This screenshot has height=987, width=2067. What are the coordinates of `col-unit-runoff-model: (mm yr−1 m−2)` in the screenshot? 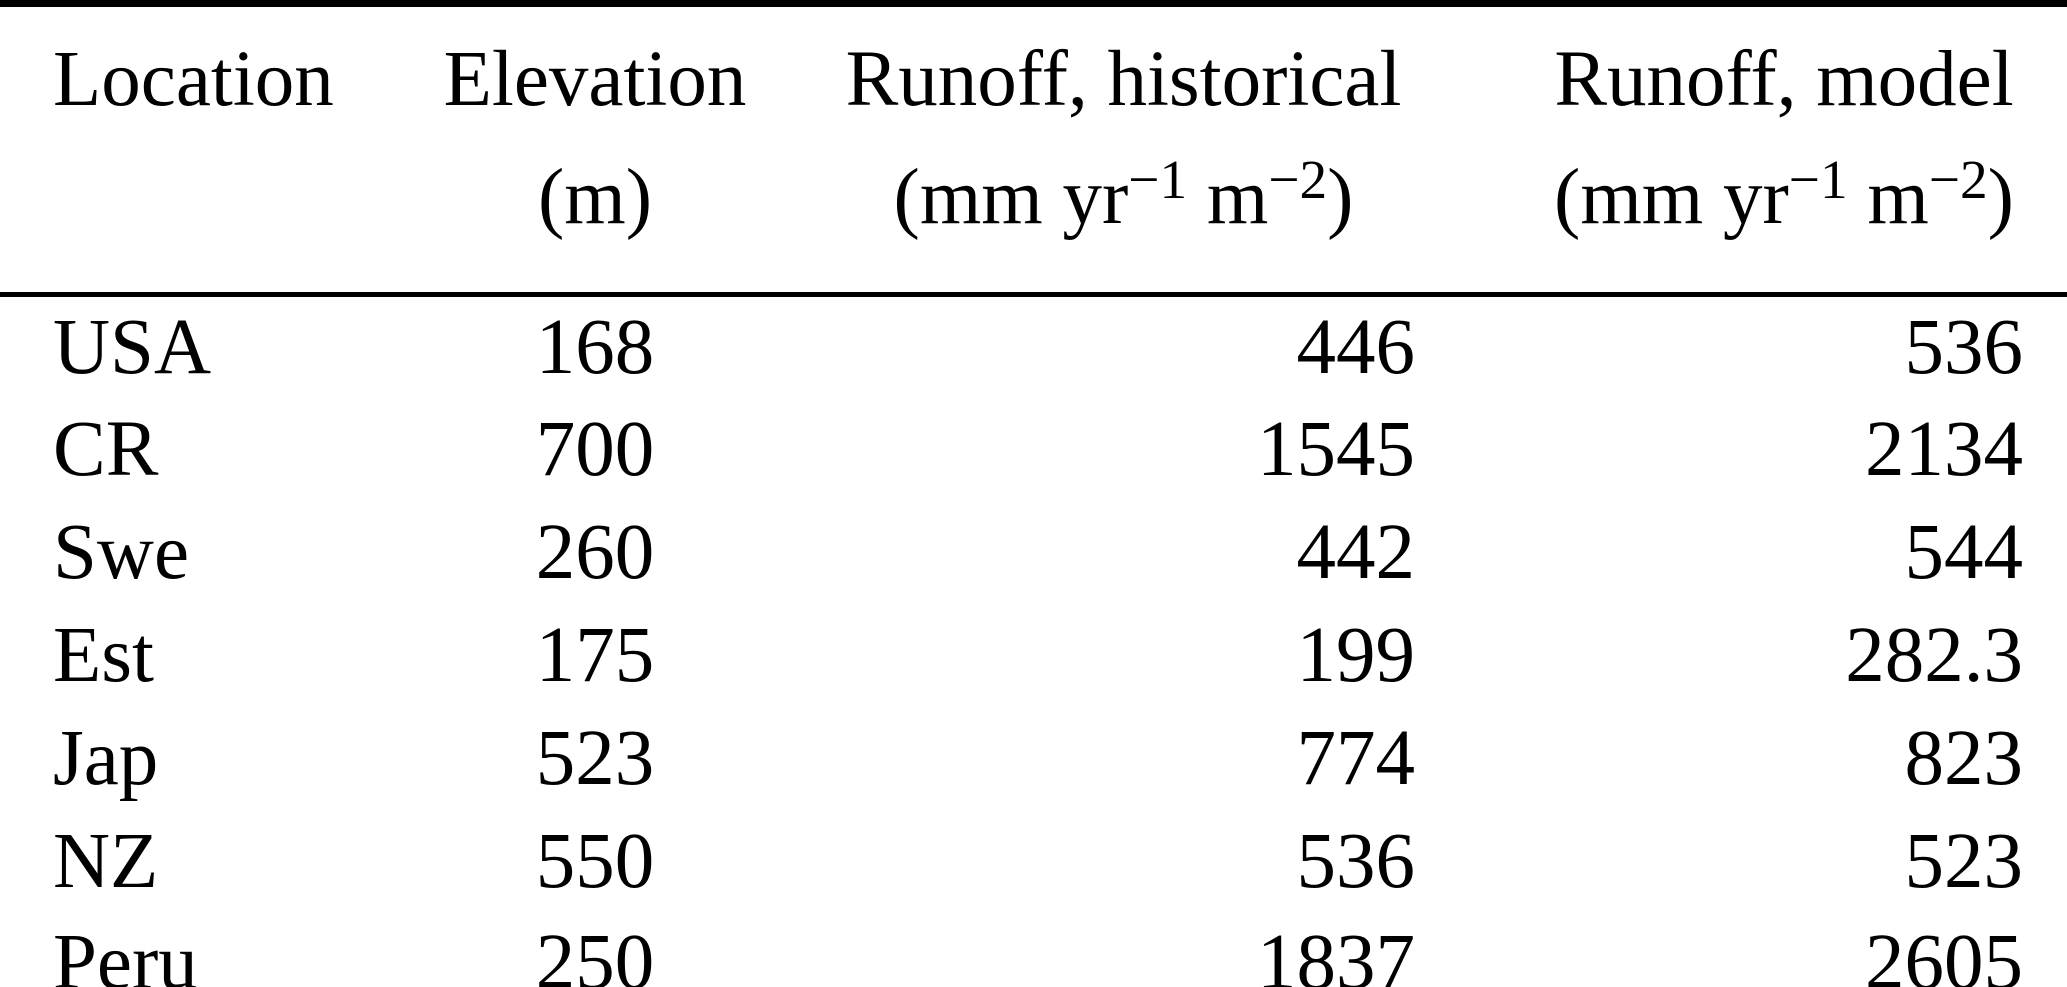 It's located at (1741, 214).